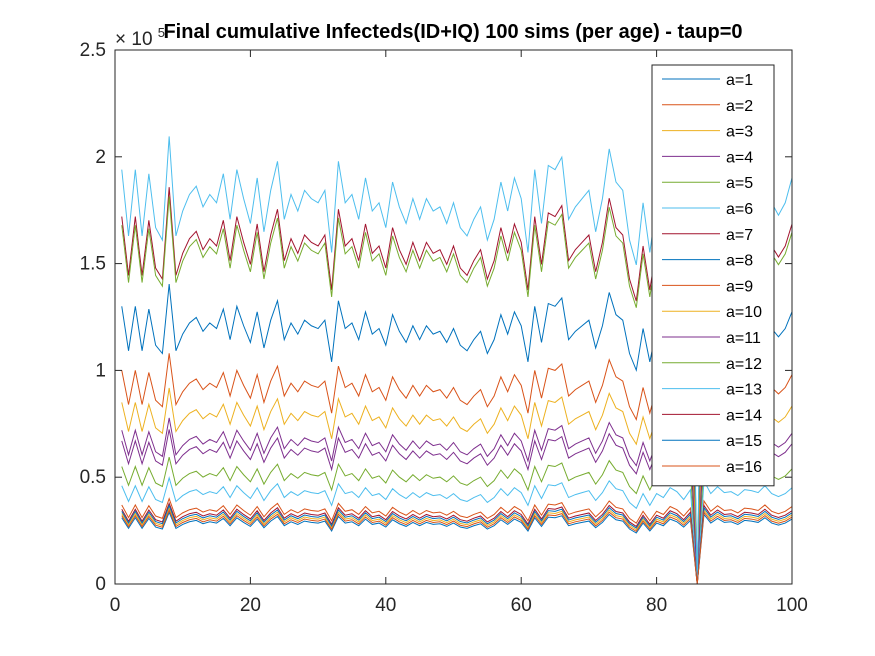  What do you see at coordinates (656, 605) in the screenshot?
I see `x-tick-label: 80` at bounding box center [656, 605].